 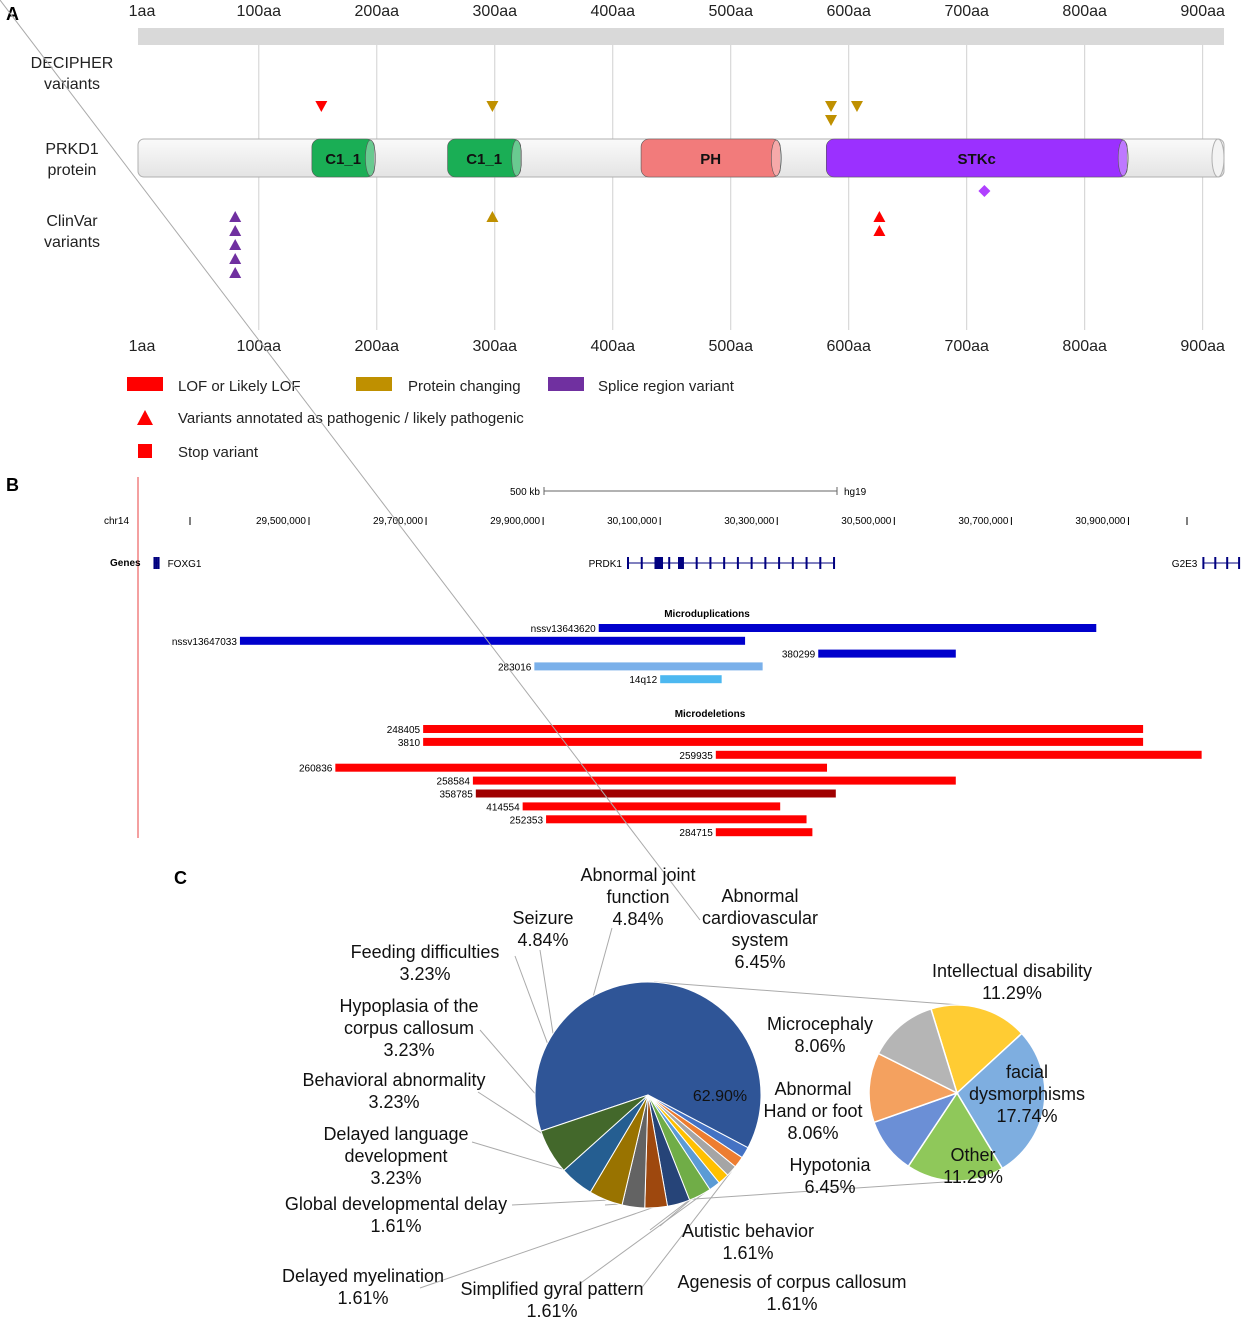 I want to click on label-abnormal-cardiovascular: Abnormal, so click(x=759, y=896).